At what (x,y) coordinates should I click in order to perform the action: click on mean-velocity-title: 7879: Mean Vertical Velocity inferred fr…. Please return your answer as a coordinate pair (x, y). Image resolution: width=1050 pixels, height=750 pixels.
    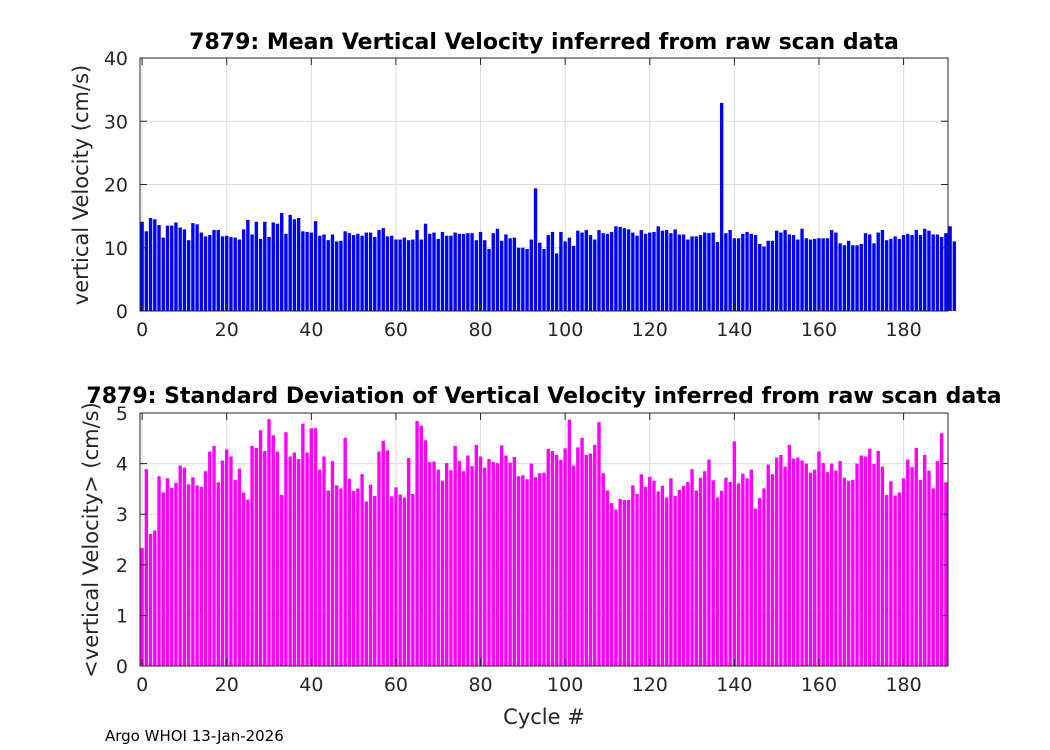
    Looking at the image, I should click on (544, 42).